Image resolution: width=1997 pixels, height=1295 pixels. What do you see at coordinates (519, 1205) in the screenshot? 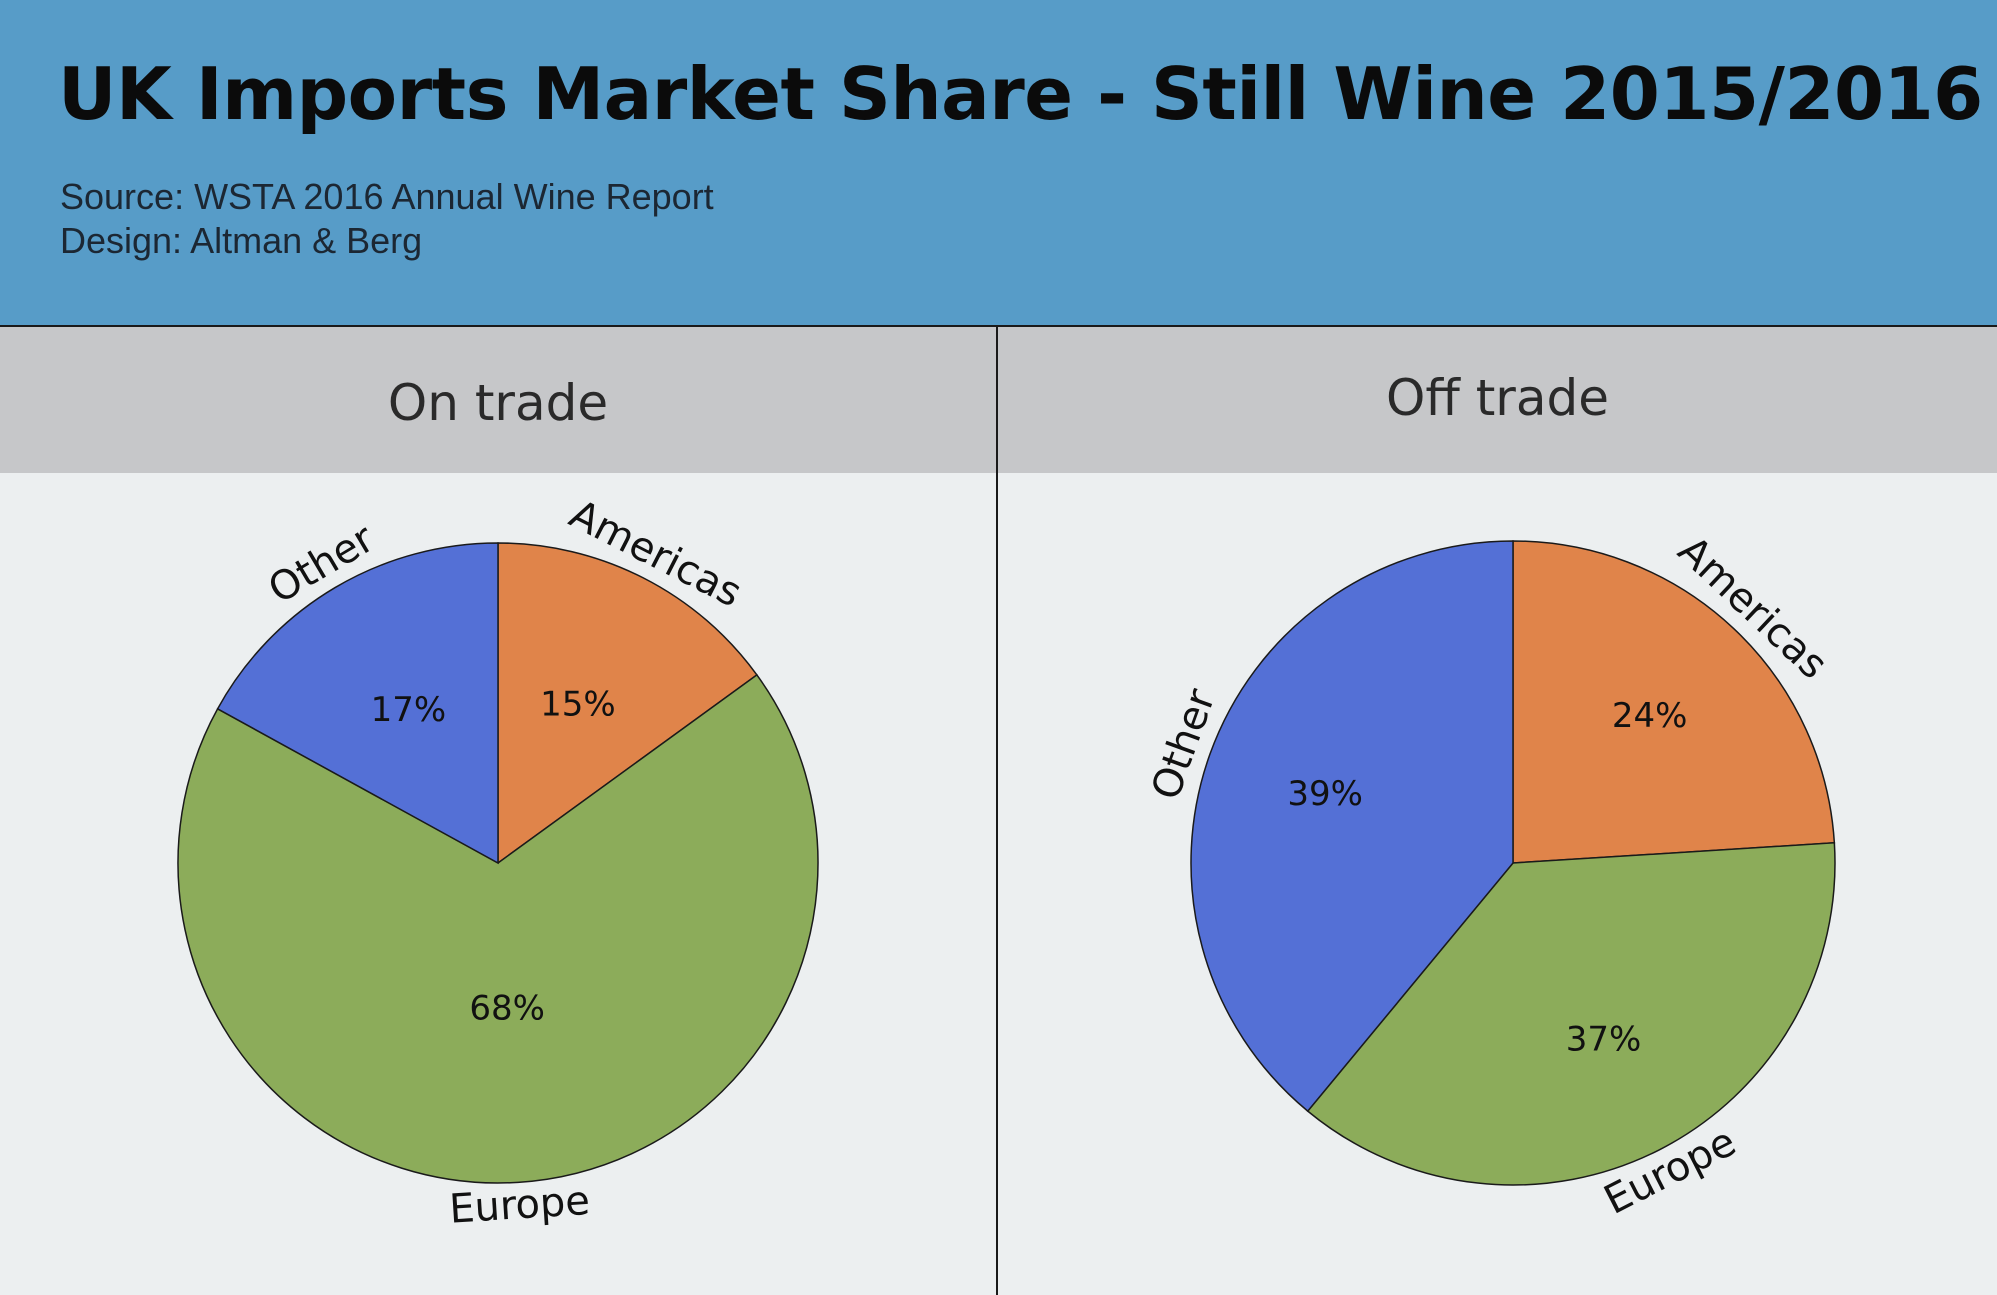
I see `pie-category-label-europe: Europe` at bounding box center [519, 1205].